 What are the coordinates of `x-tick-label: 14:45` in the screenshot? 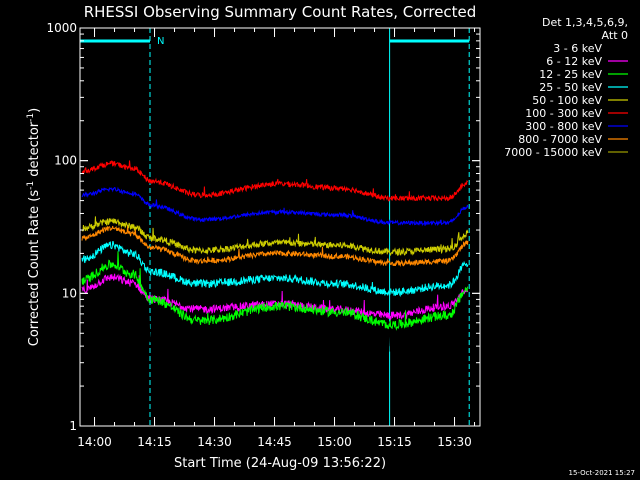 It's located at (274, 442).